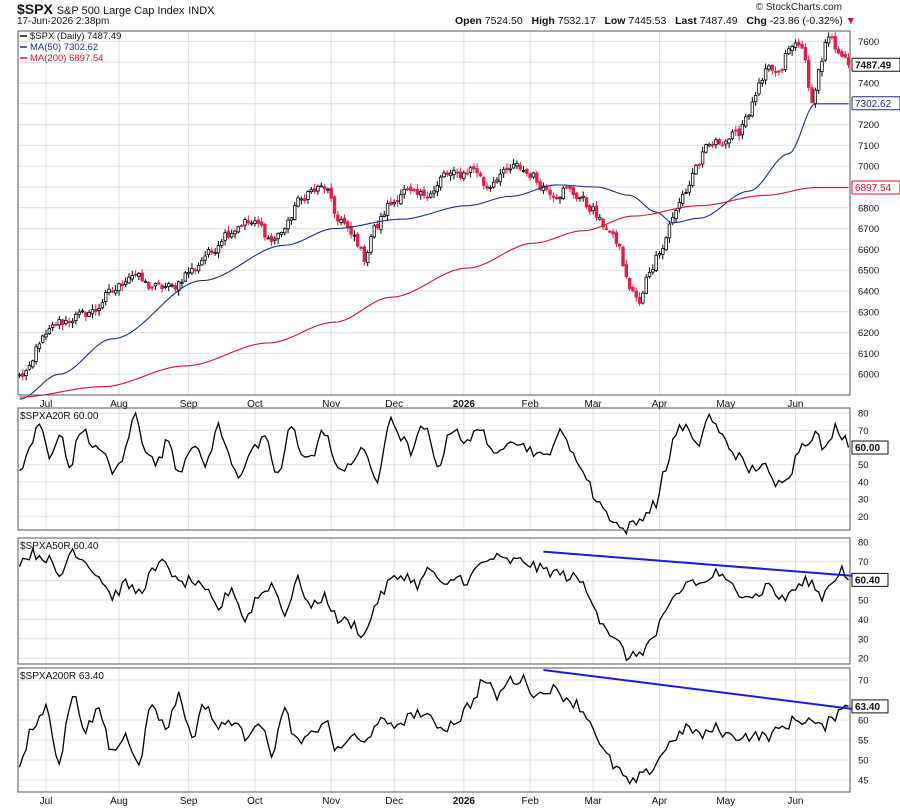 The width and height of the screenshot is (900, 811). Describe the element at coordinates (868, 229) in the screenshot. I see `y-tick-label: 6700` at that location.